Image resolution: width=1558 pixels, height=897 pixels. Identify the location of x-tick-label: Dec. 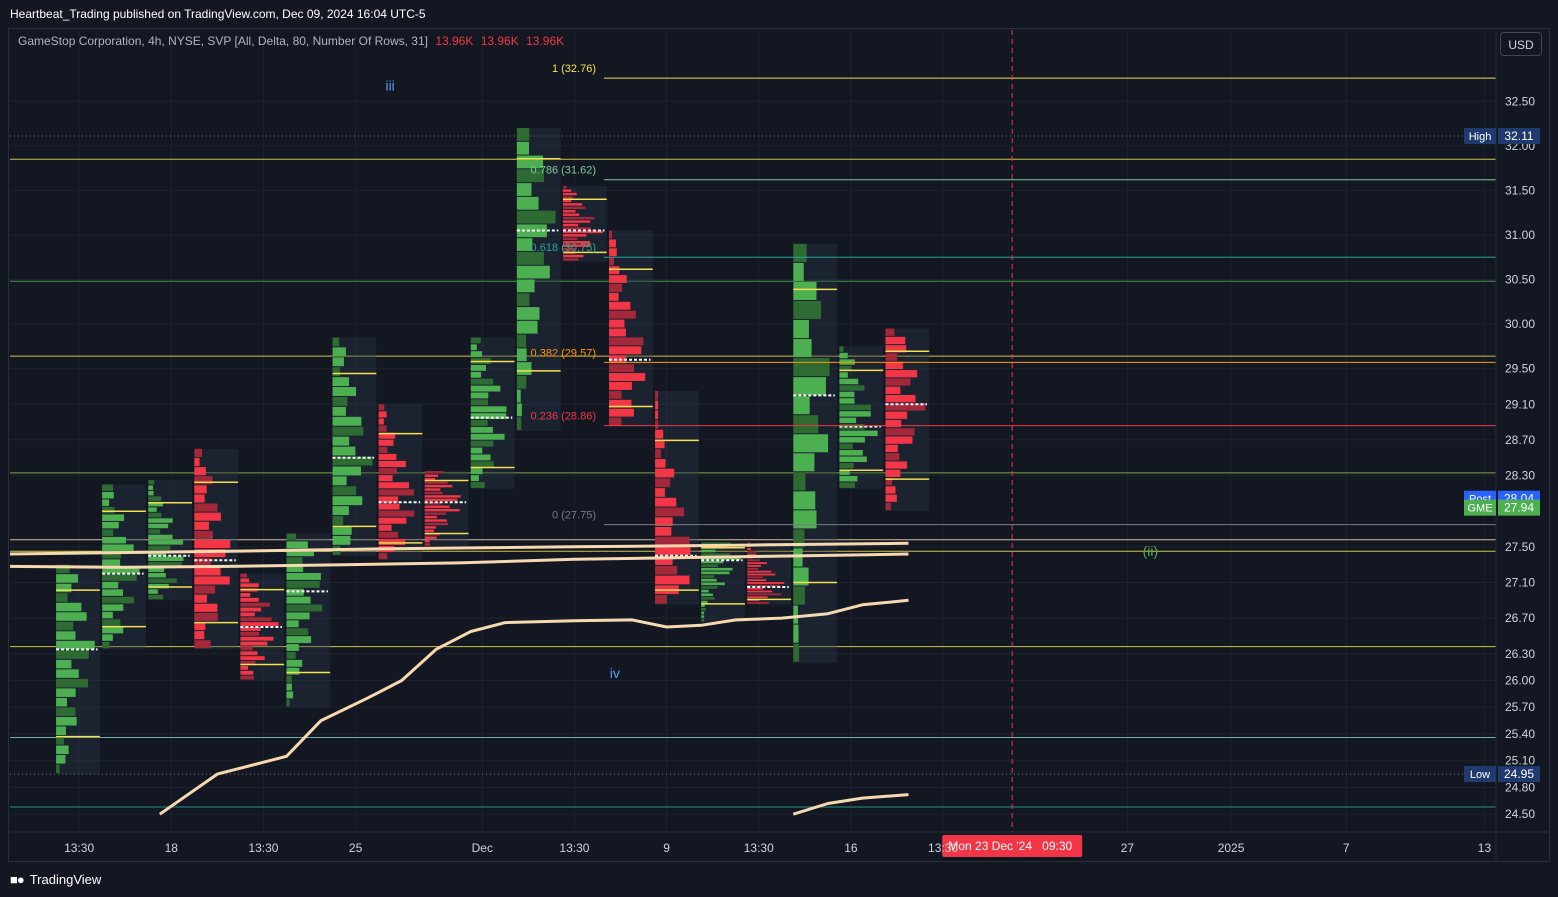
(482, 848).